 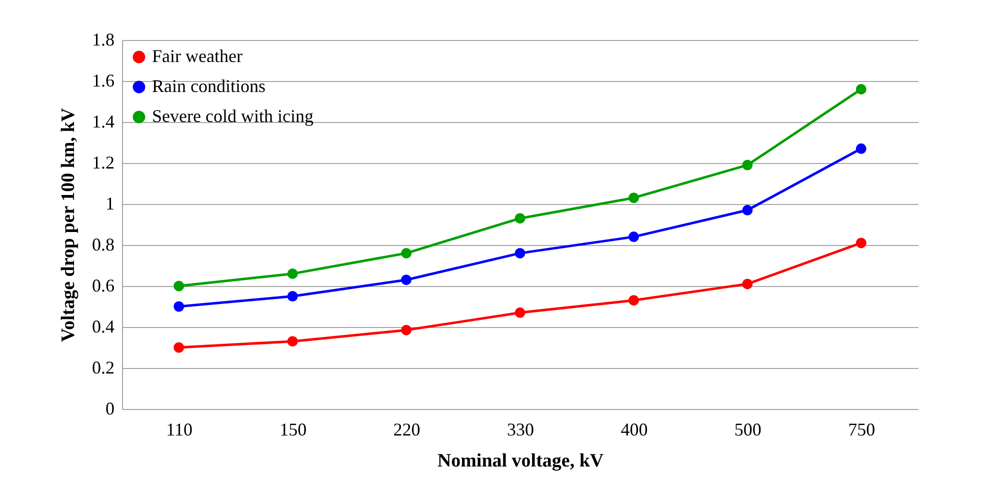 I want to click on x-tick-label: 110, so click(x=179, y=430).